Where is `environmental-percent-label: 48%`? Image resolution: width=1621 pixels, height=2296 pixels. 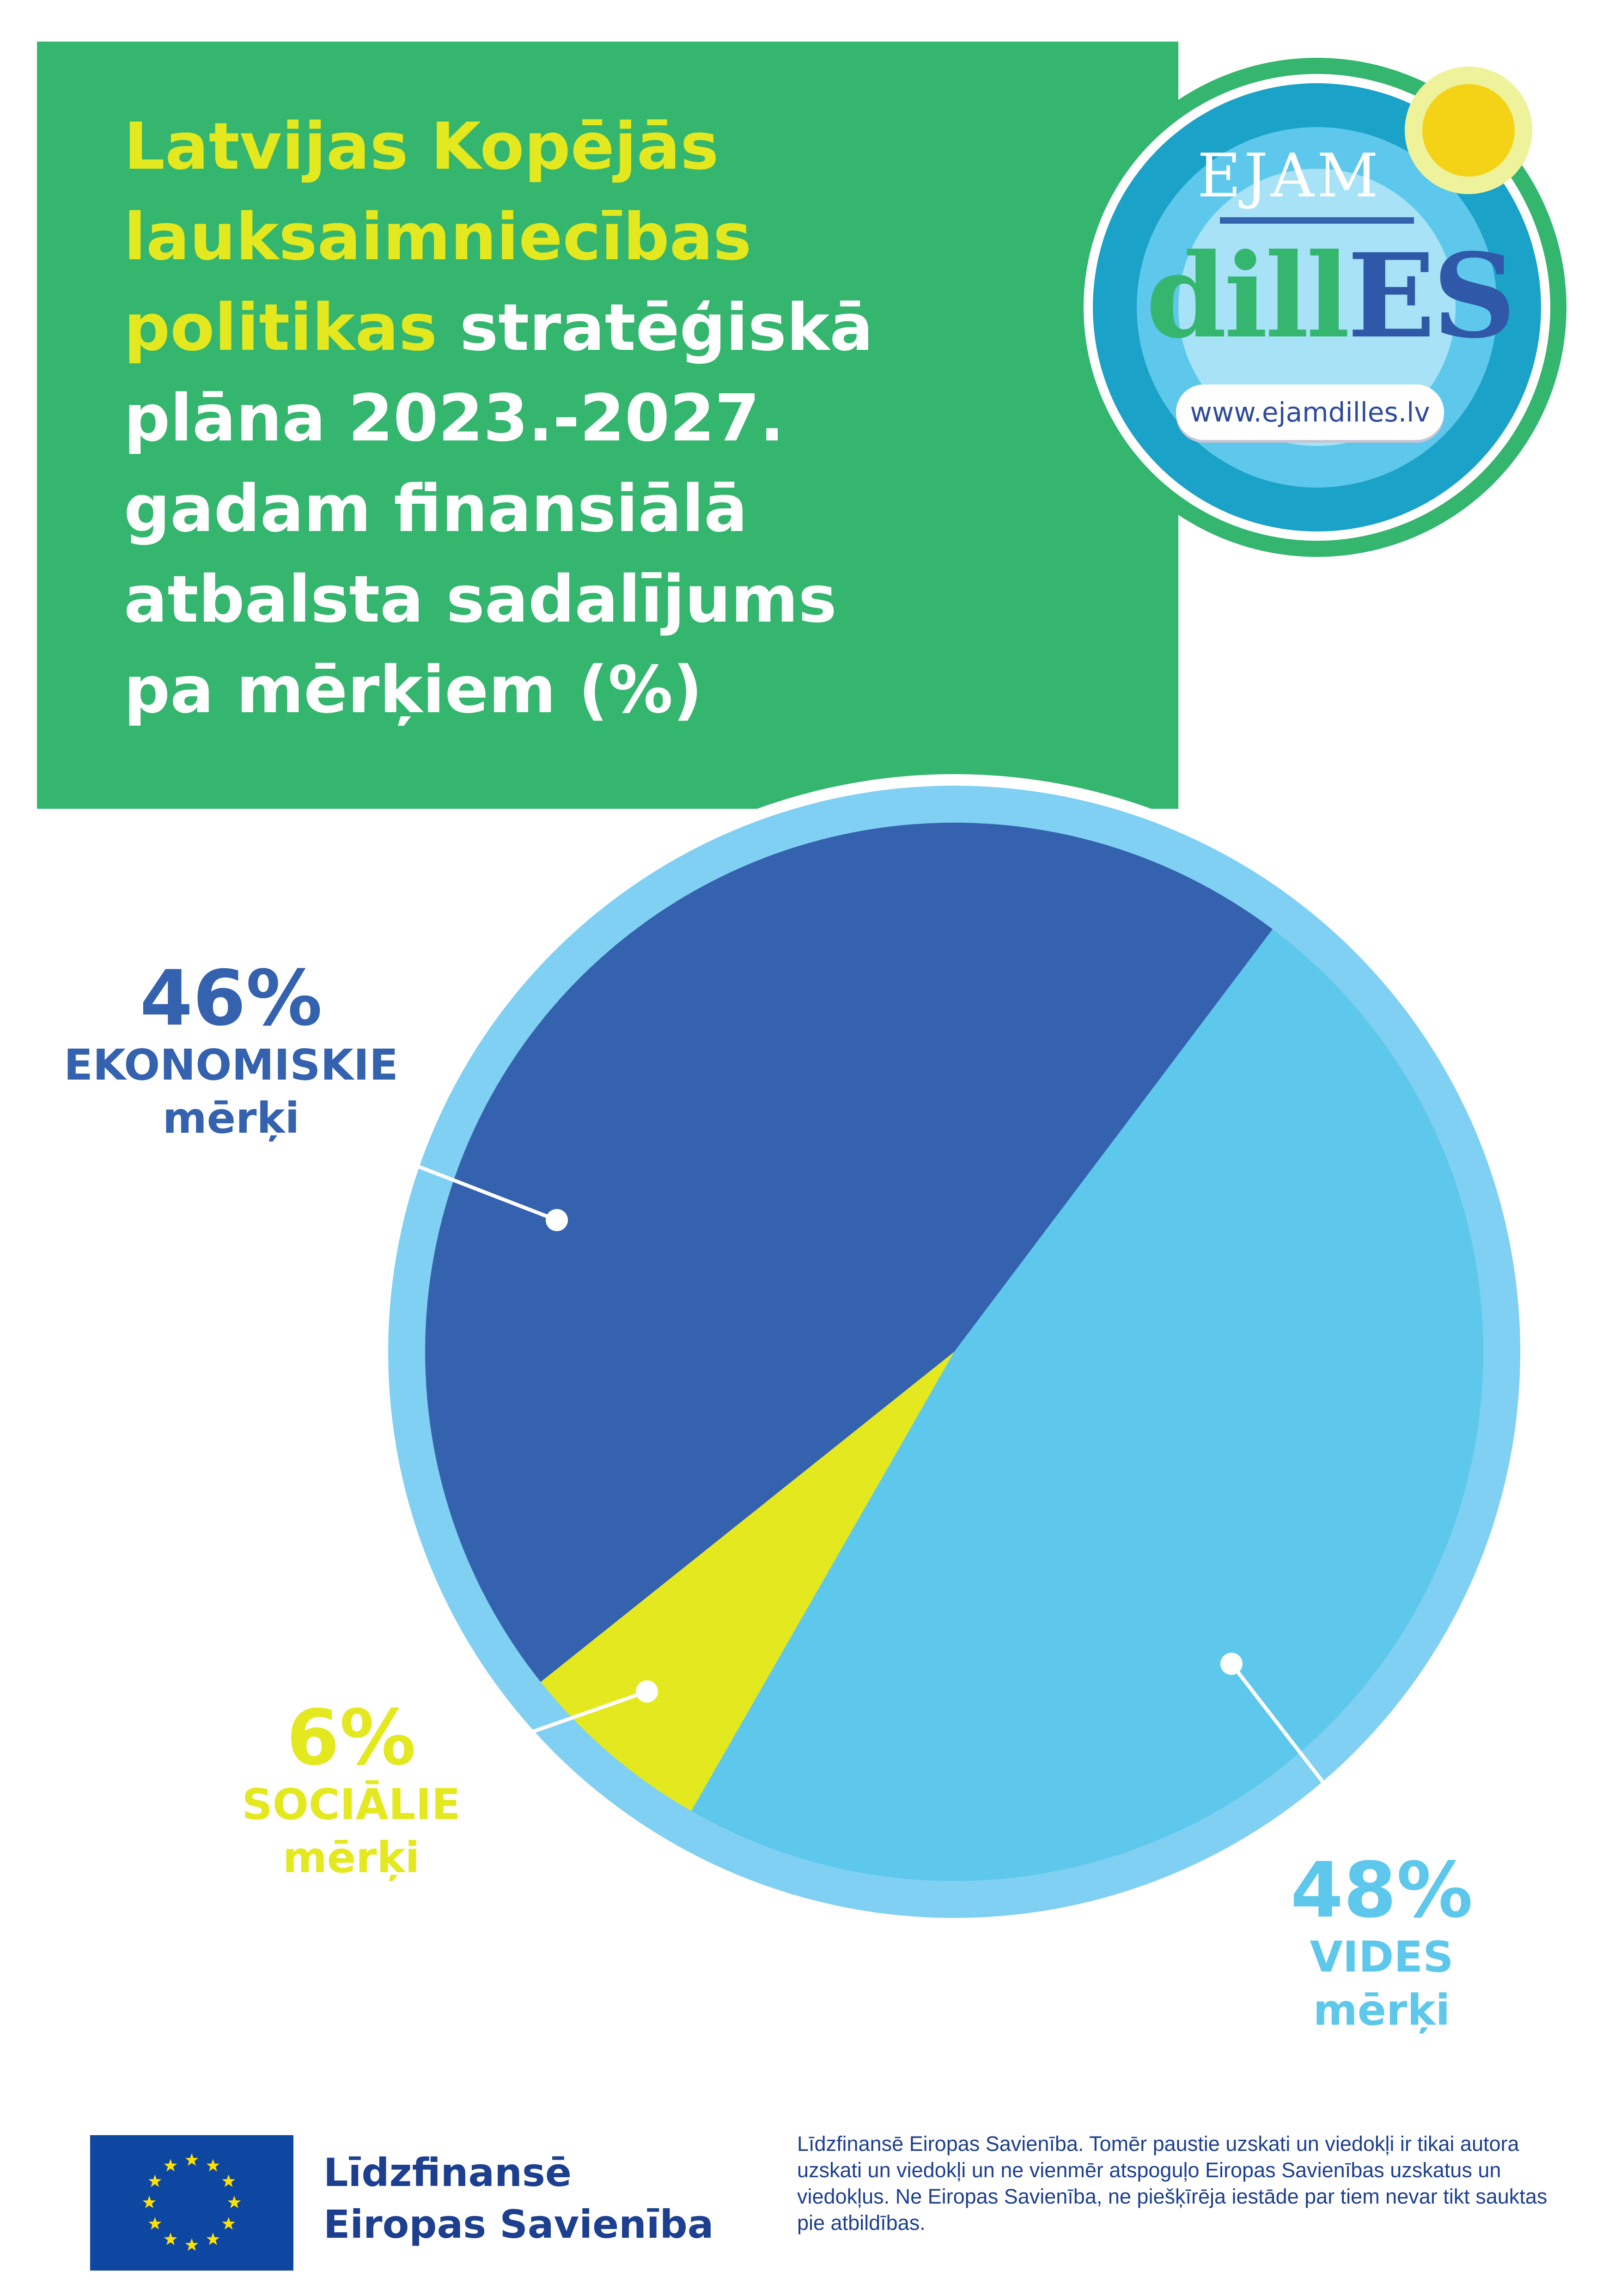 environmental-percent-label: 48% is located at coordinates (1381, 1890).